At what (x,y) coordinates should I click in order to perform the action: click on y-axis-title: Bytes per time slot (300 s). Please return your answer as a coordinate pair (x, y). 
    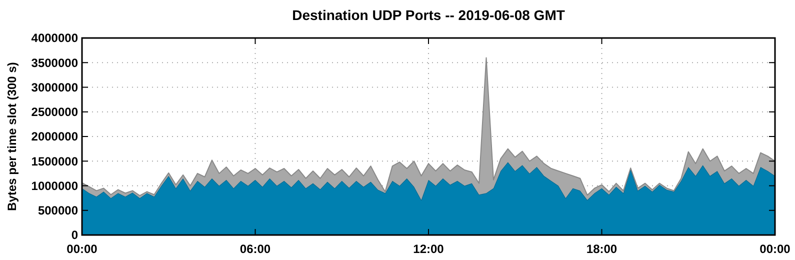
    Looking at the image, I should click on (12, 136).